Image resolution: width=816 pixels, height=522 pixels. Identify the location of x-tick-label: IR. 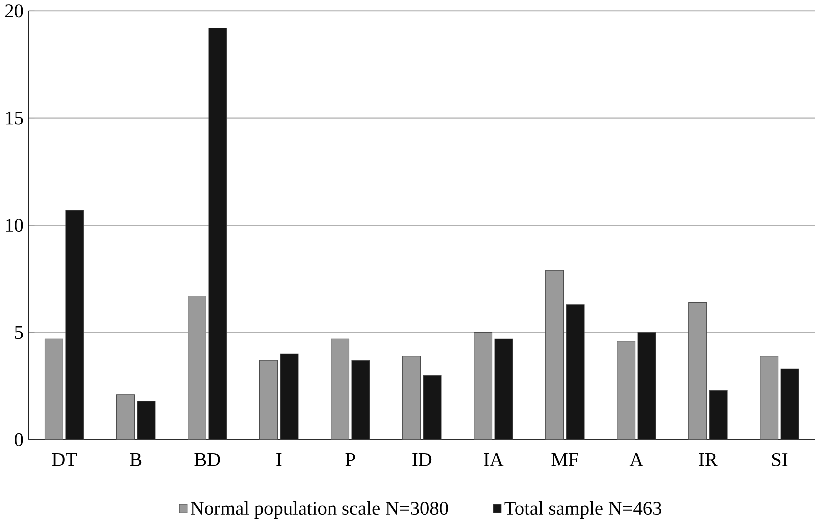
(708, 459).